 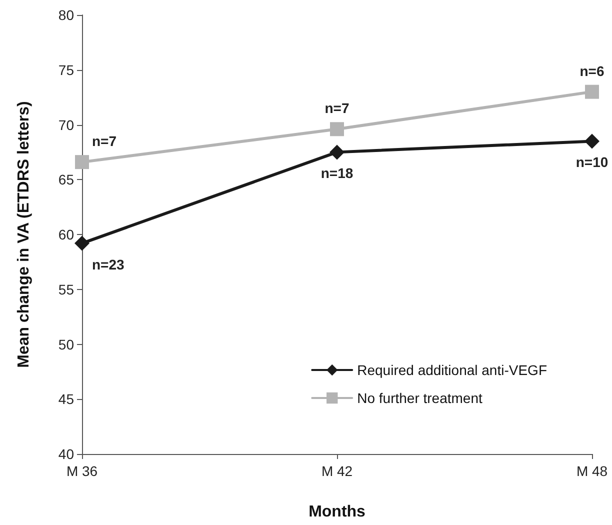 What do you see at coordinates (592, 70) in the screenshot?
I see `annotation: n=6` at bounding box center [592, 70].